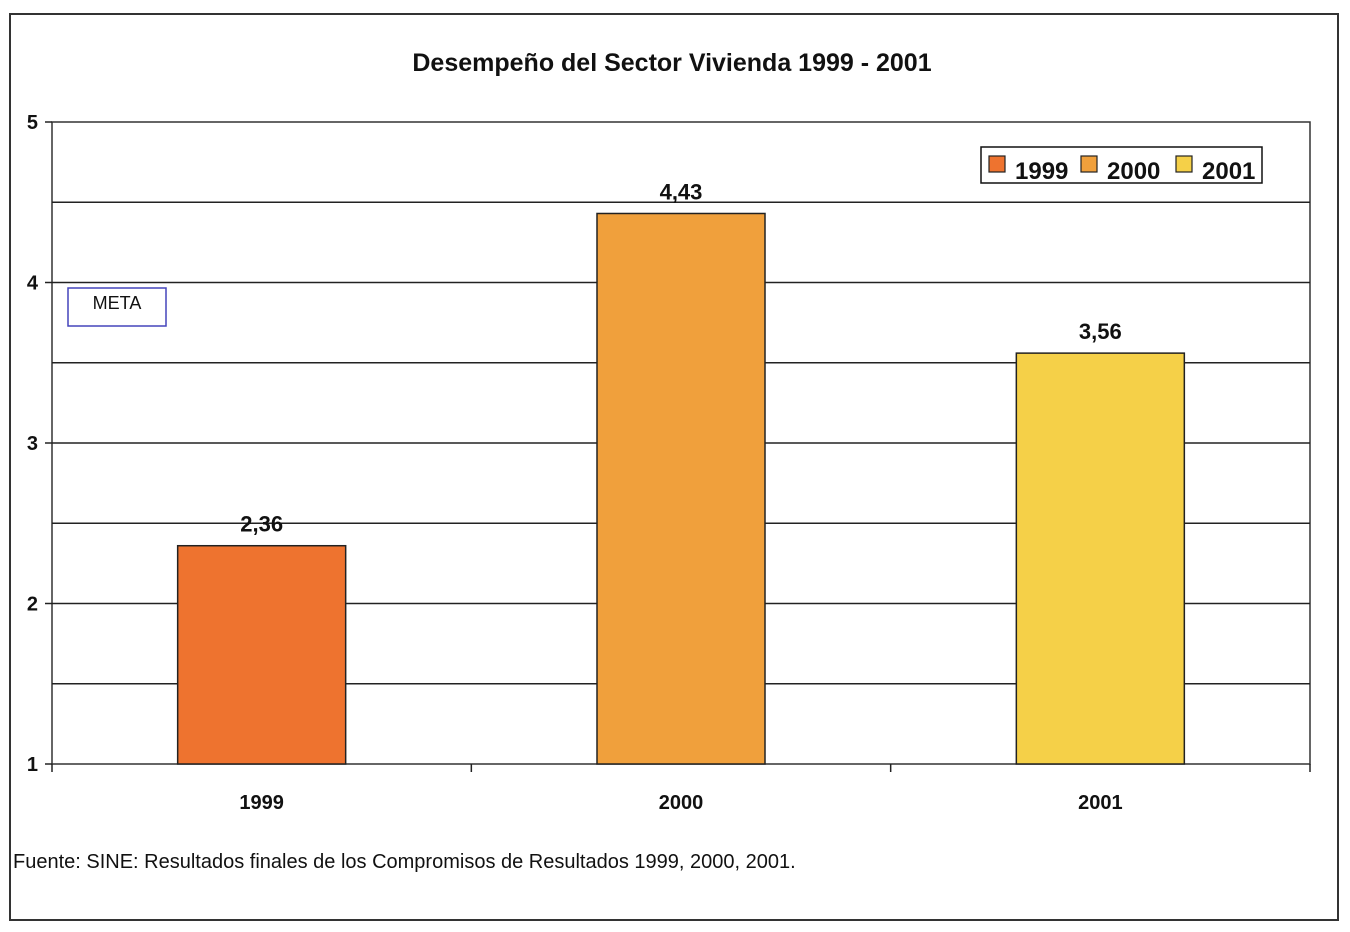 This screenshot has height=932, width=1350. Describe the element at coordinates (1100, 558) in the screenshot. I see `bar-2001` at that location.